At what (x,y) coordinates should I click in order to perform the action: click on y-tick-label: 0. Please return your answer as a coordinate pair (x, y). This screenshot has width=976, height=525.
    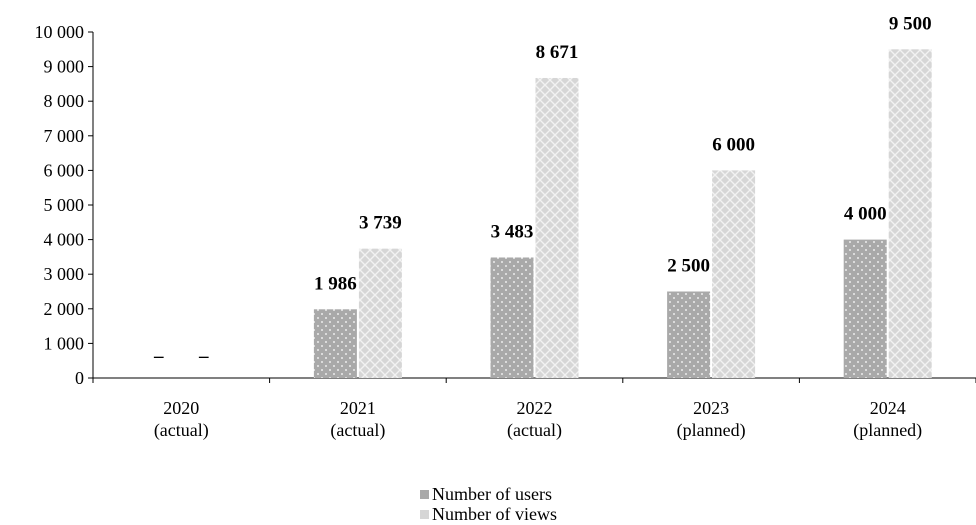
    Looking at the image, I should click on (79, 378).